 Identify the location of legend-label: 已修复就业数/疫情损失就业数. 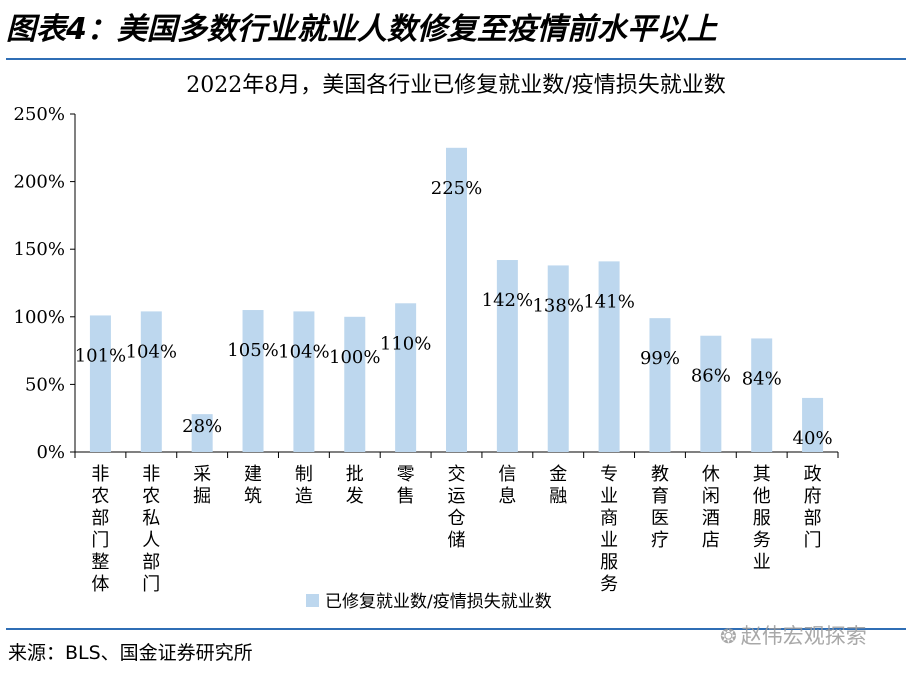
(438, 602).